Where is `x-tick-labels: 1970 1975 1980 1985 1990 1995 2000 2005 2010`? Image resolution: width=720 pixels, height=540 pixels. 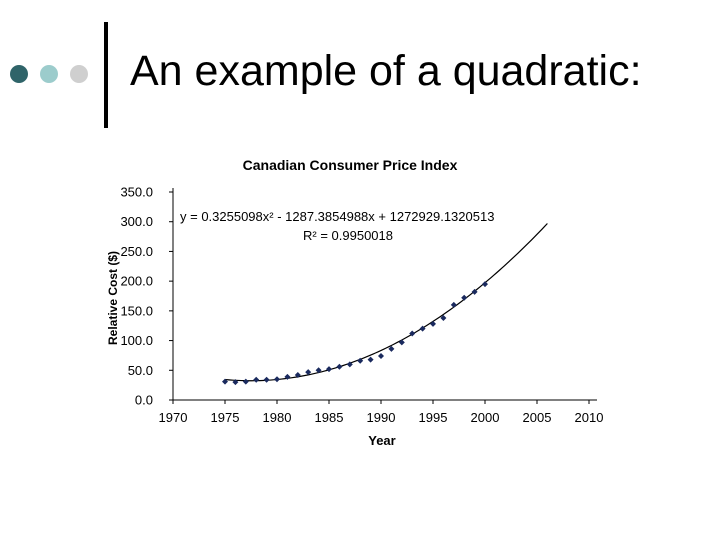 x-tick-labels: 1970 1975 1980 1985 1990 1995 2000 2005 2010 is located at coordinates (381, 412).